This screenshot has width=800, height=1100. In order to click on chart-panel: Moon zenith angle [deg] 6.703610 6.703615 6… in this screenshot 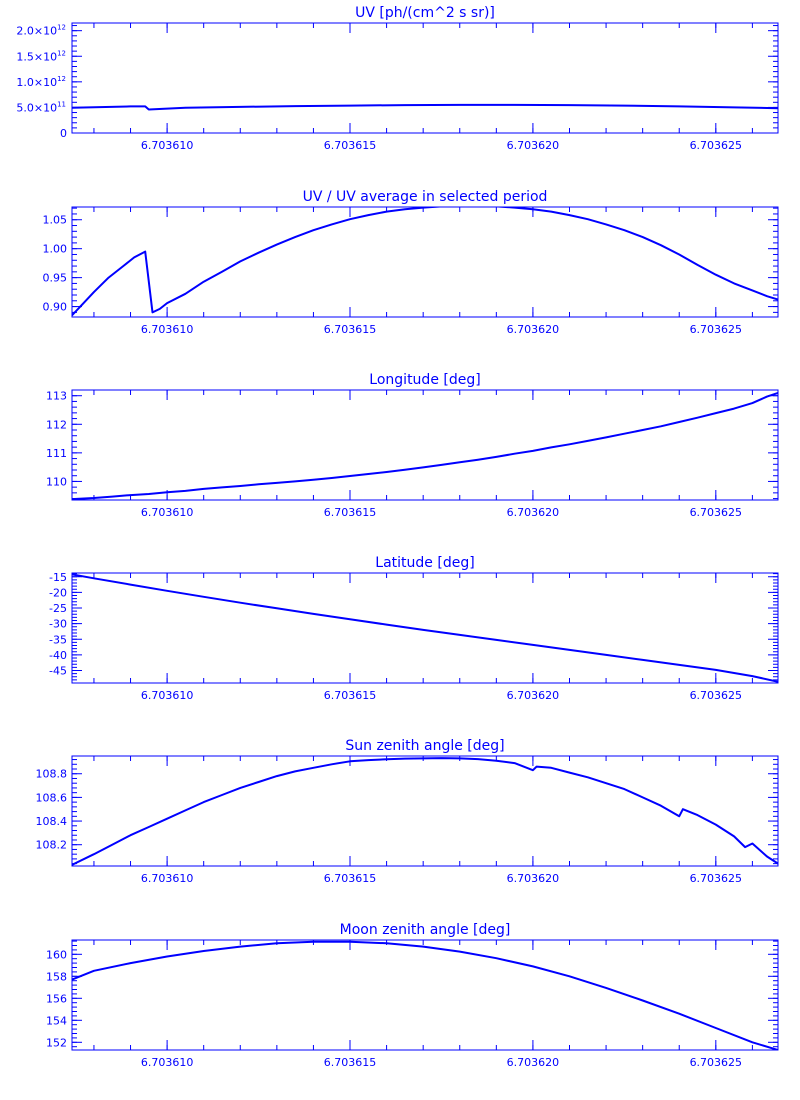, I will do `click(412, 995)`.